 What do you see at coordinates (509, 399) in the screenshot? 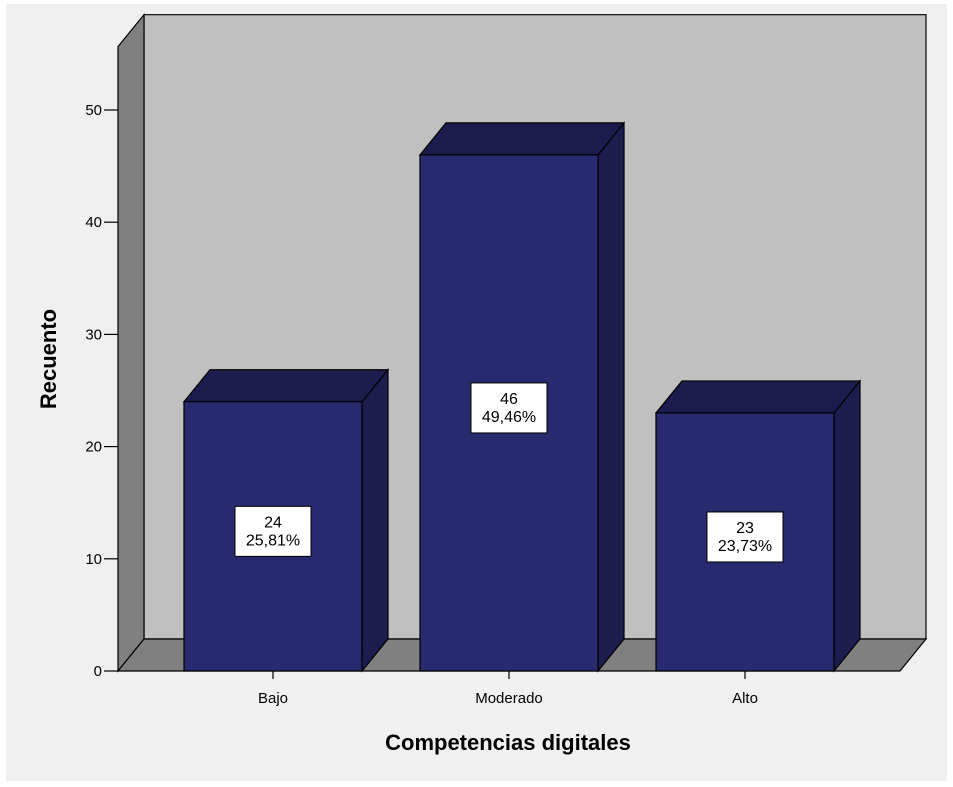
I see `data-label-count: 46` at bounding box center [509, 399].